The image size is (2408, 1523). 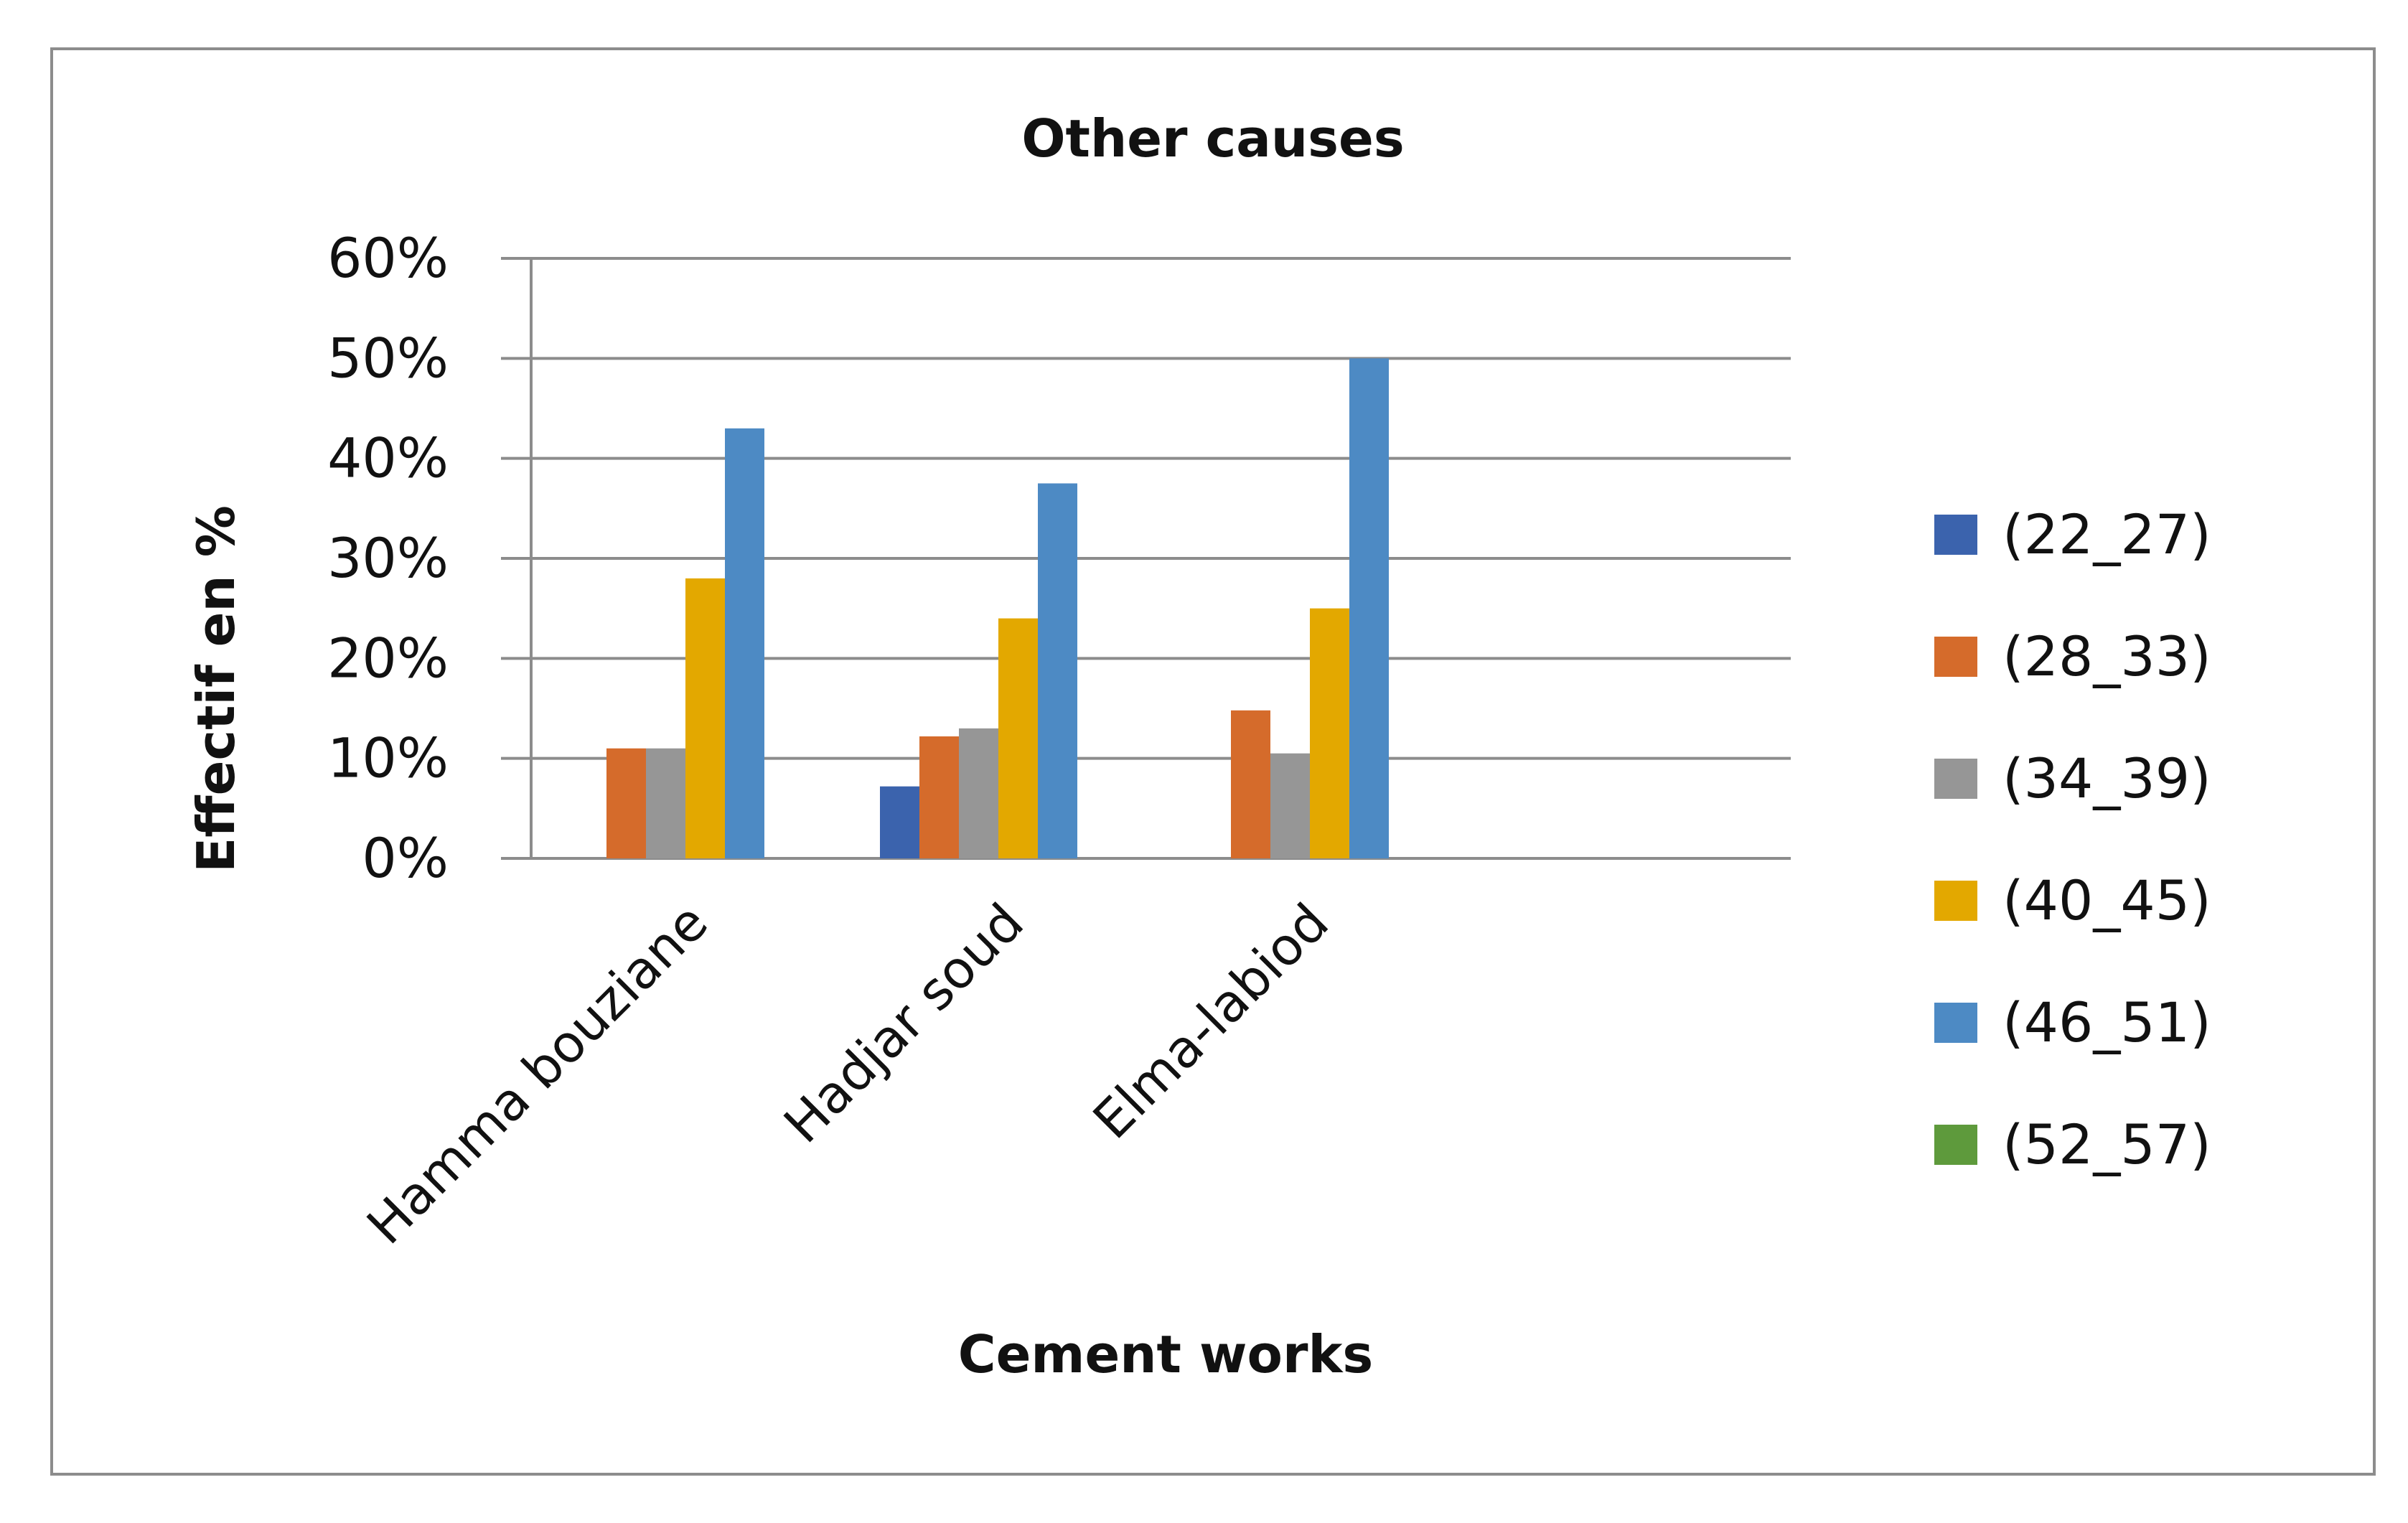 I want to click on bar-22_27-hadjar-soud, so click(x=899, y=822).